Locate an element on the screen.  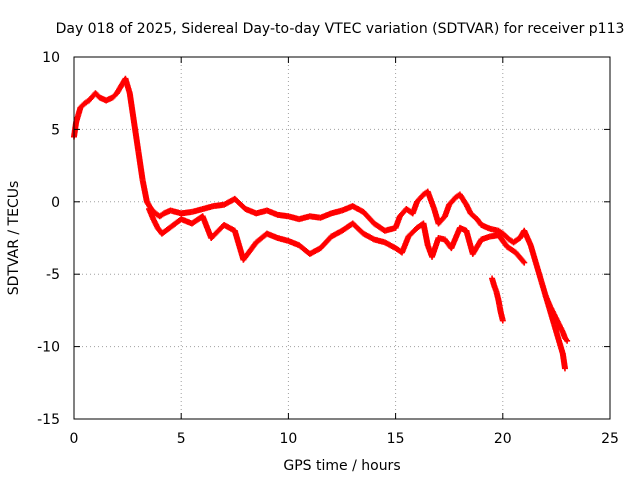
y-axis-label: SDTVAR / TECUs is located at coordinates (14, 238).